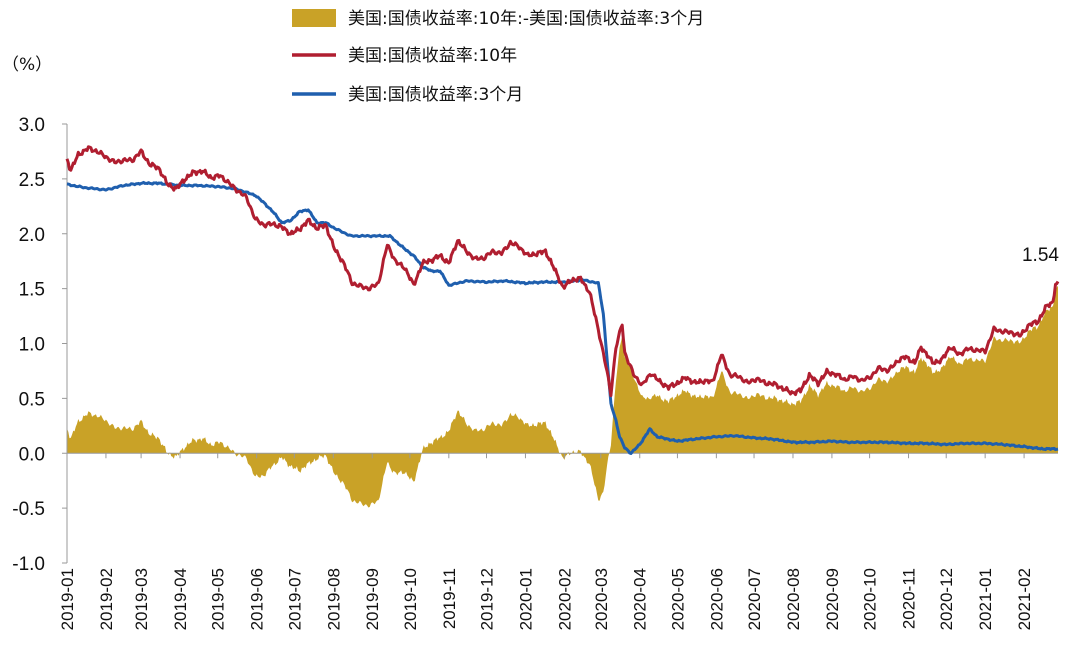  What do you see at coordinates (294, 599) in the screenshot?
I see `x-tick-label: 2019-07` at bounding box center [294, 599].